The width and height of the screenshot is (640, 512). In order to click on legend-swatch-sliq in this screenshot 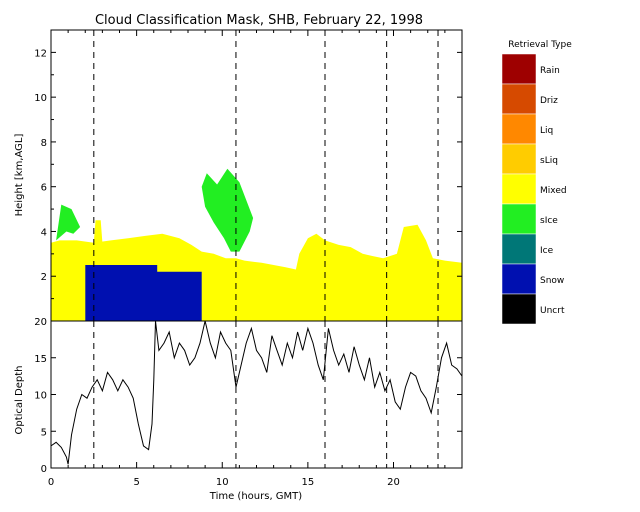, I will do `click(519, 159)`.